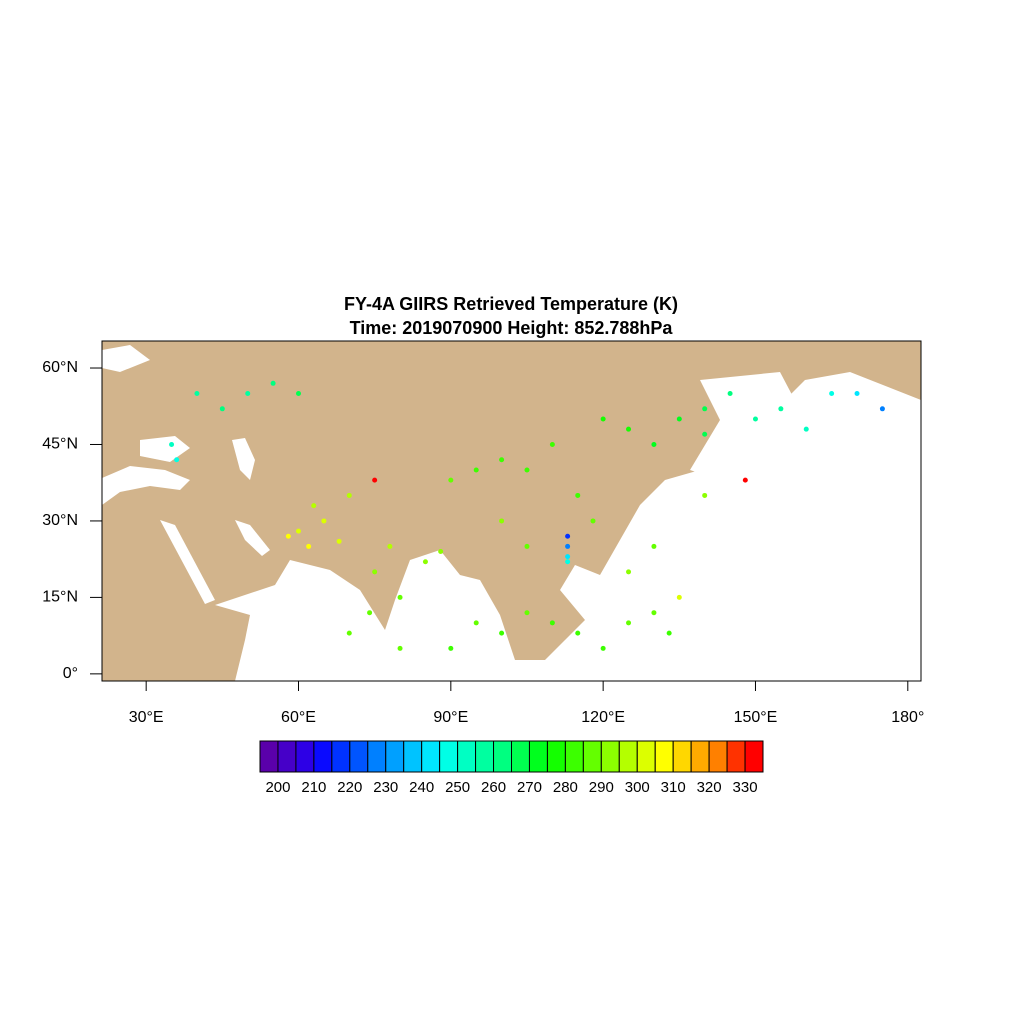 The height and width of the screenshot is (1024, 1024). I want to click on subtitle: Time: 2019070900 Height: 852.788hPa, so click(512, 328).